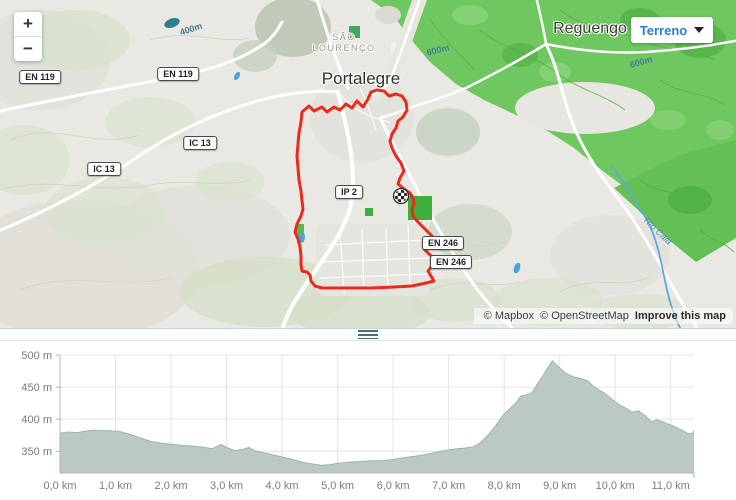 The image size is (736, 500). Describe the element at coordinates (36, 452) in the screenshot. I see `y-tick-label: 350 m` at that location.